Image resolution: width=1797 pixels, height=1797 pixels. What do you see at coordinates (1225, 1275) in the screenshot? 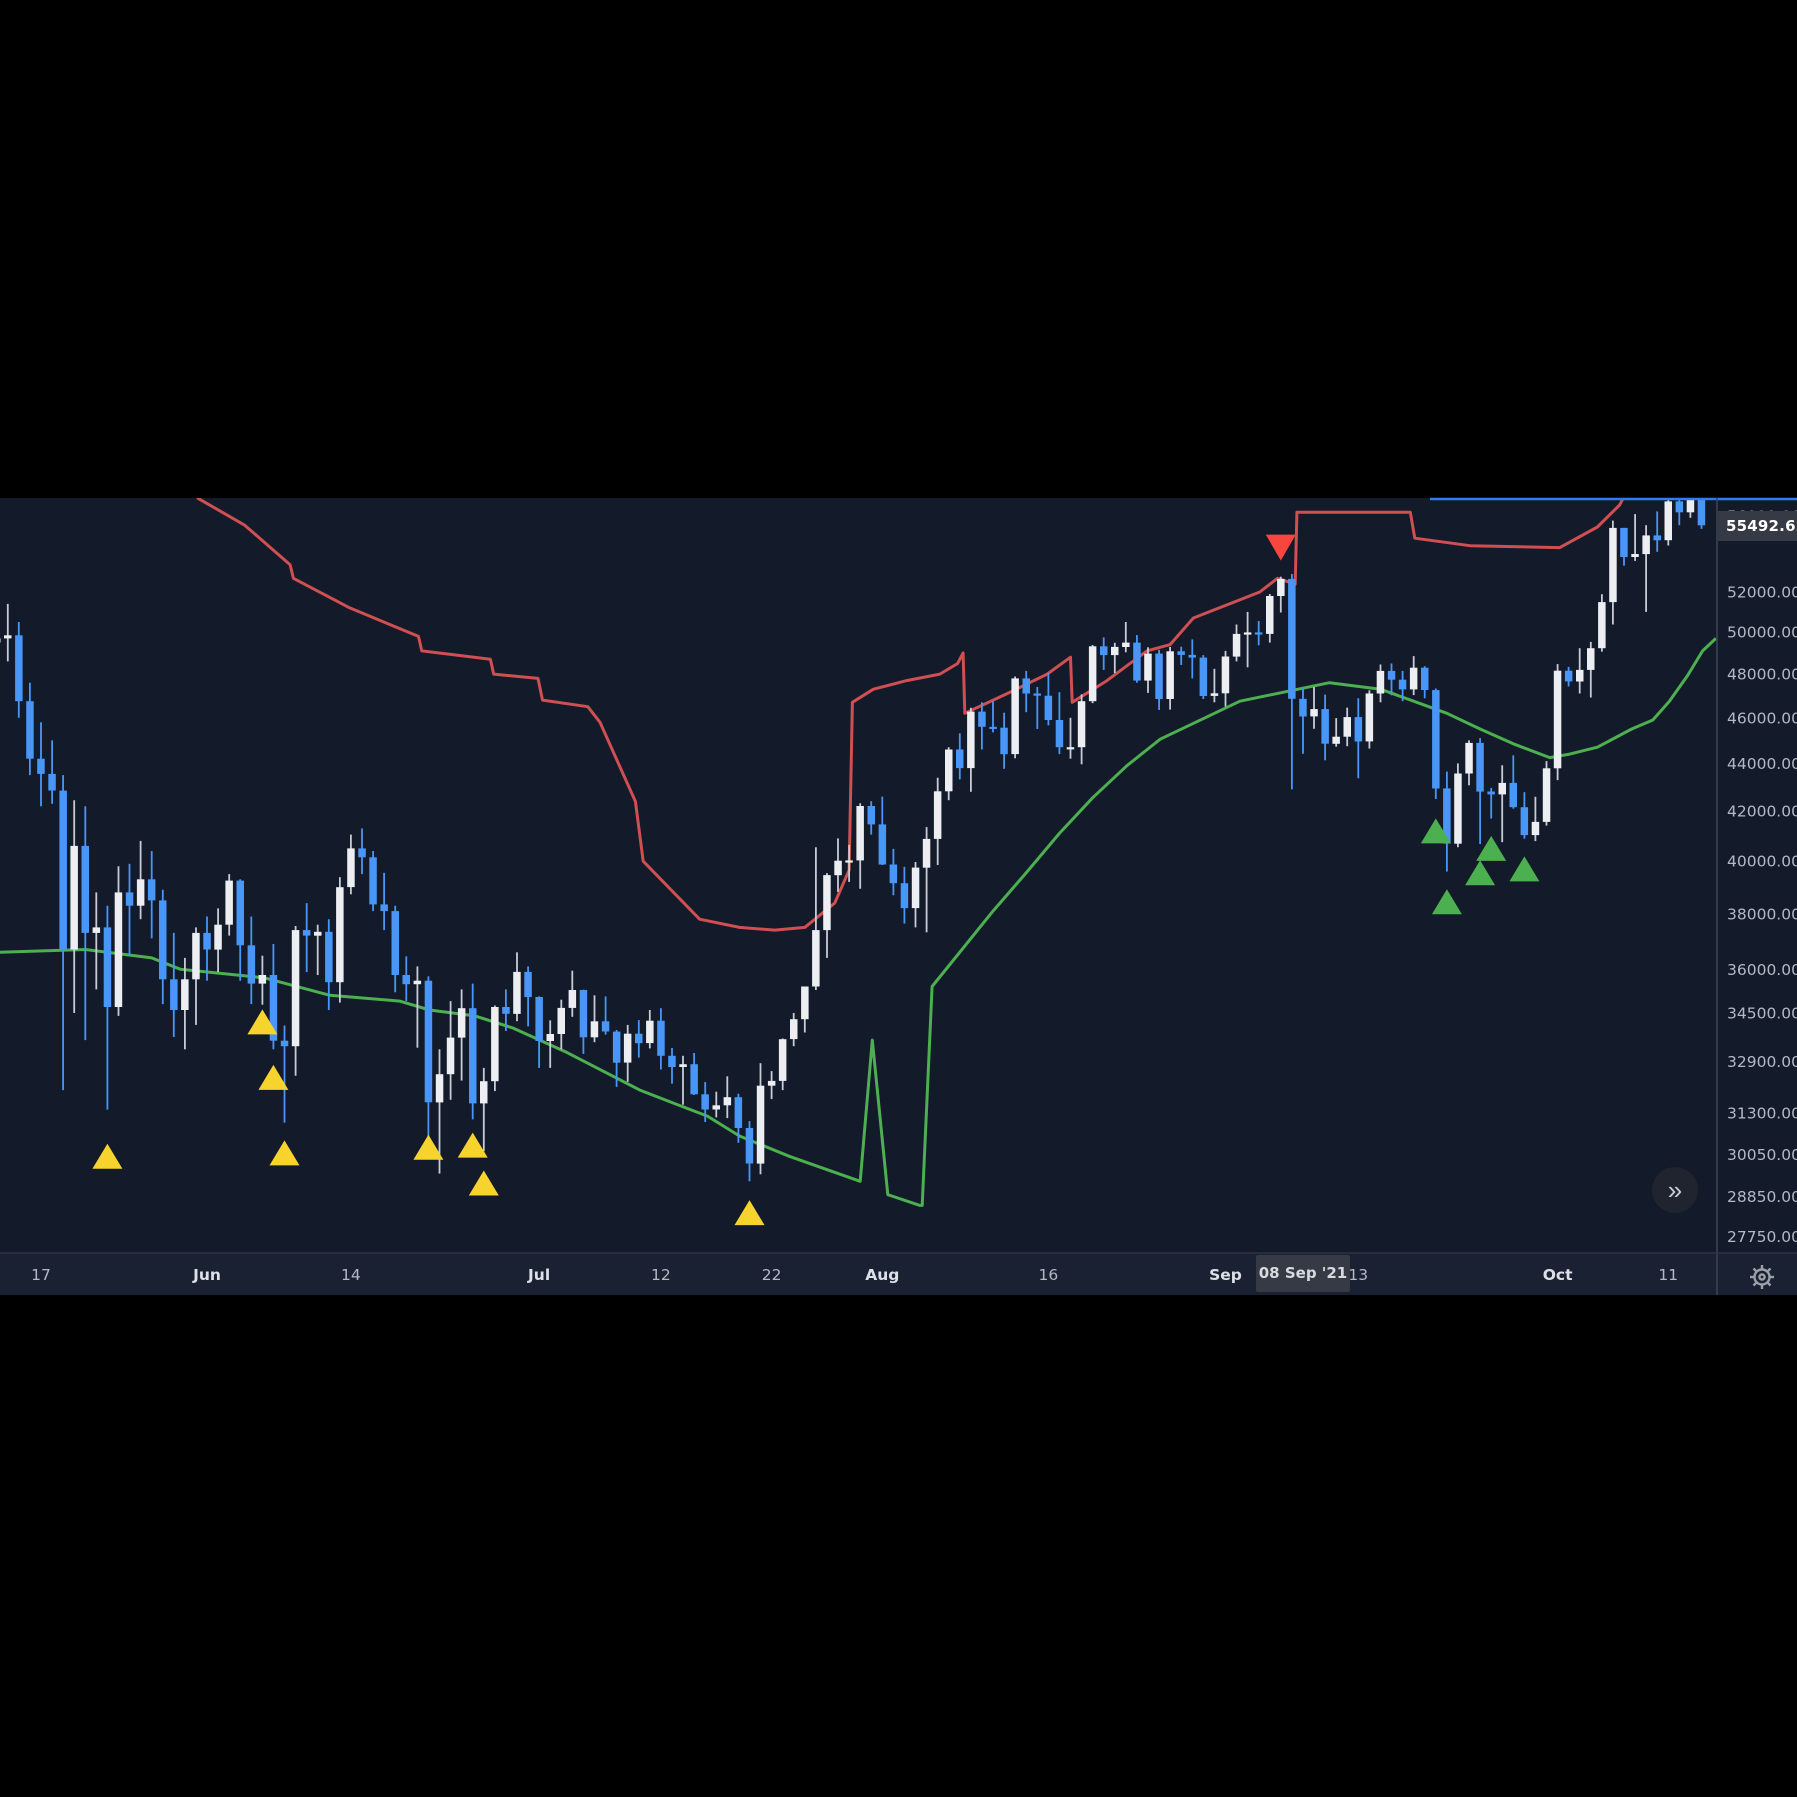
I see `time-tick-label: Sep` at bounding box center [1225, 1275].